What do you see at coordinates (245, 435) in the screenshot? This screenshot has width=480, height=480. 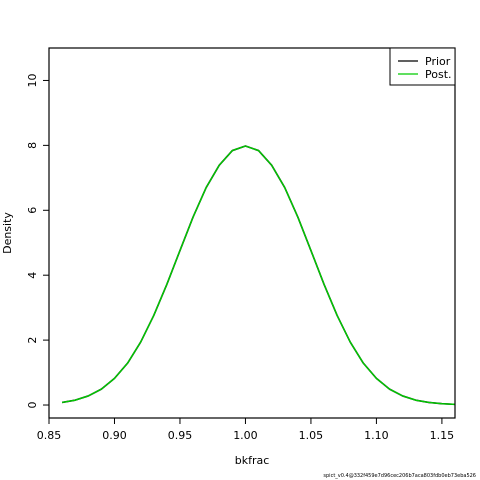 I see `x-tick-label: 1.00` at bounding box center [245, 435].